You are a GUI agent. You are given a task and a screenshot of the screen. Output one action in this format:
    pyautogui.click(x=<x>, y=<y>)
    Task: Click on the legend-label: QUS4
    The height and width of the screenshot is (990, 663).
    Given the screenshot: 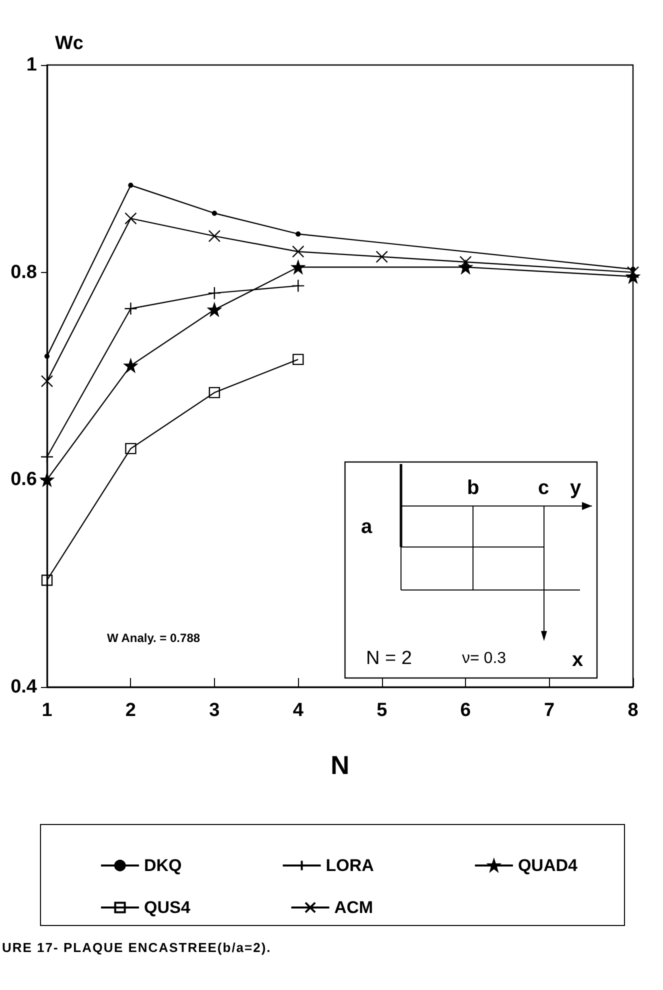 What is the action you would take?
    pyautogui.click(x=167, y=907)
    